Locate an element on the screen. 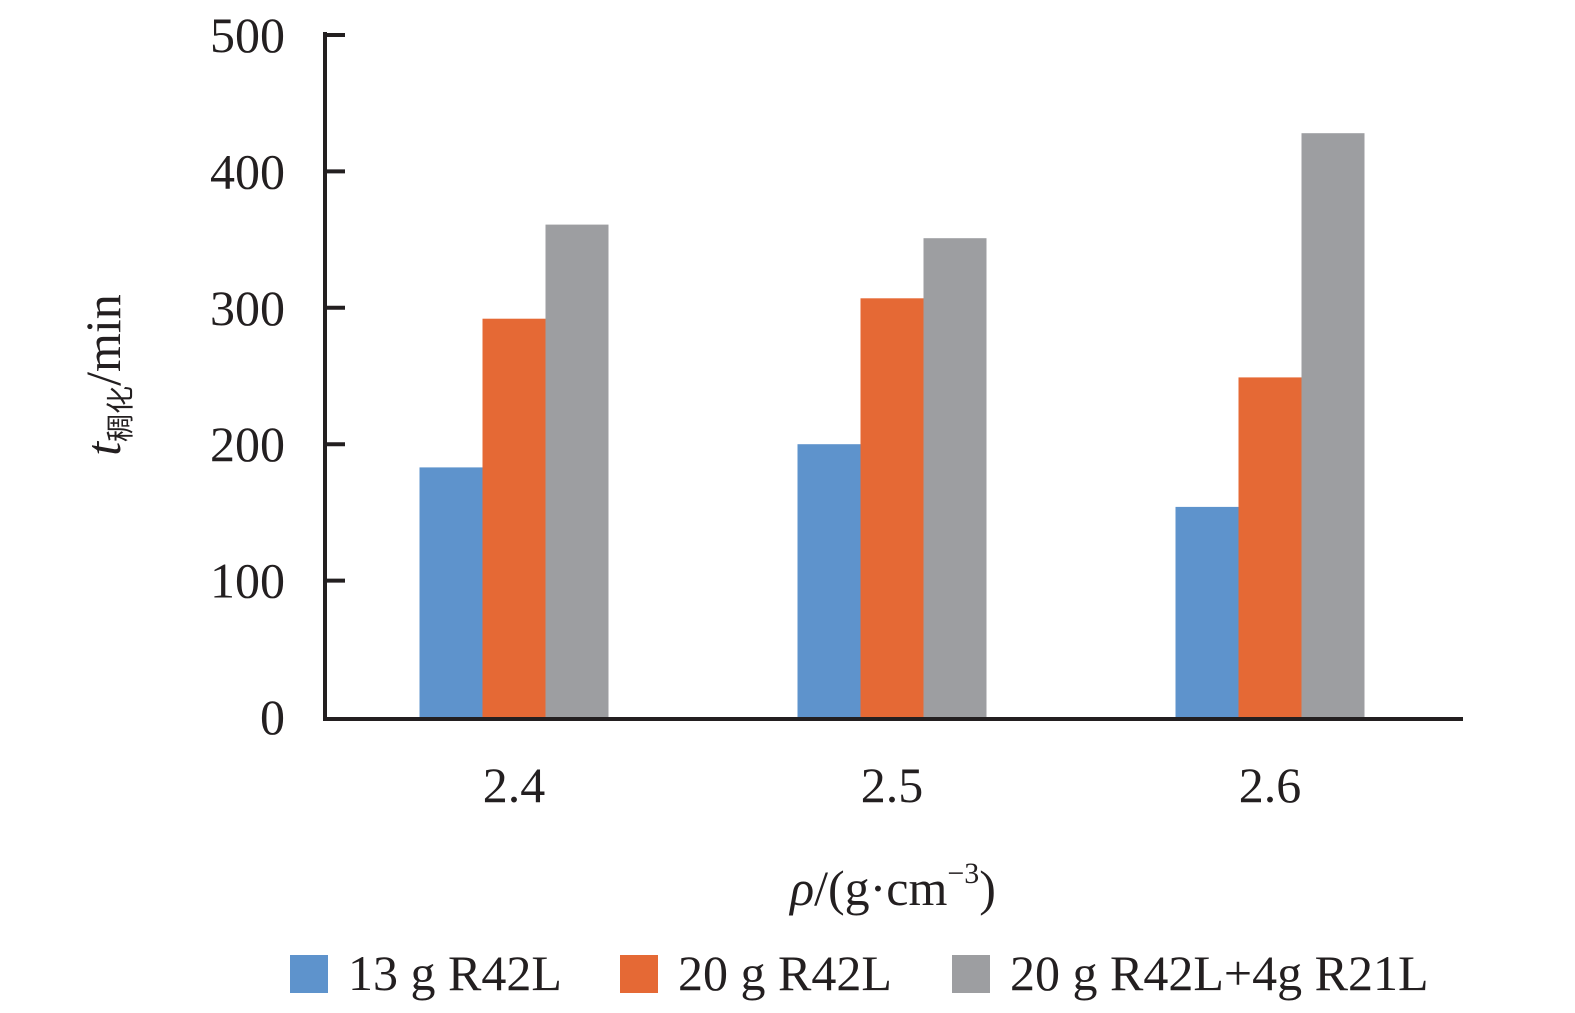 The image size is (1575, 1013). legend-label-2: 20 g R42L is located at coordinates (785, 973).